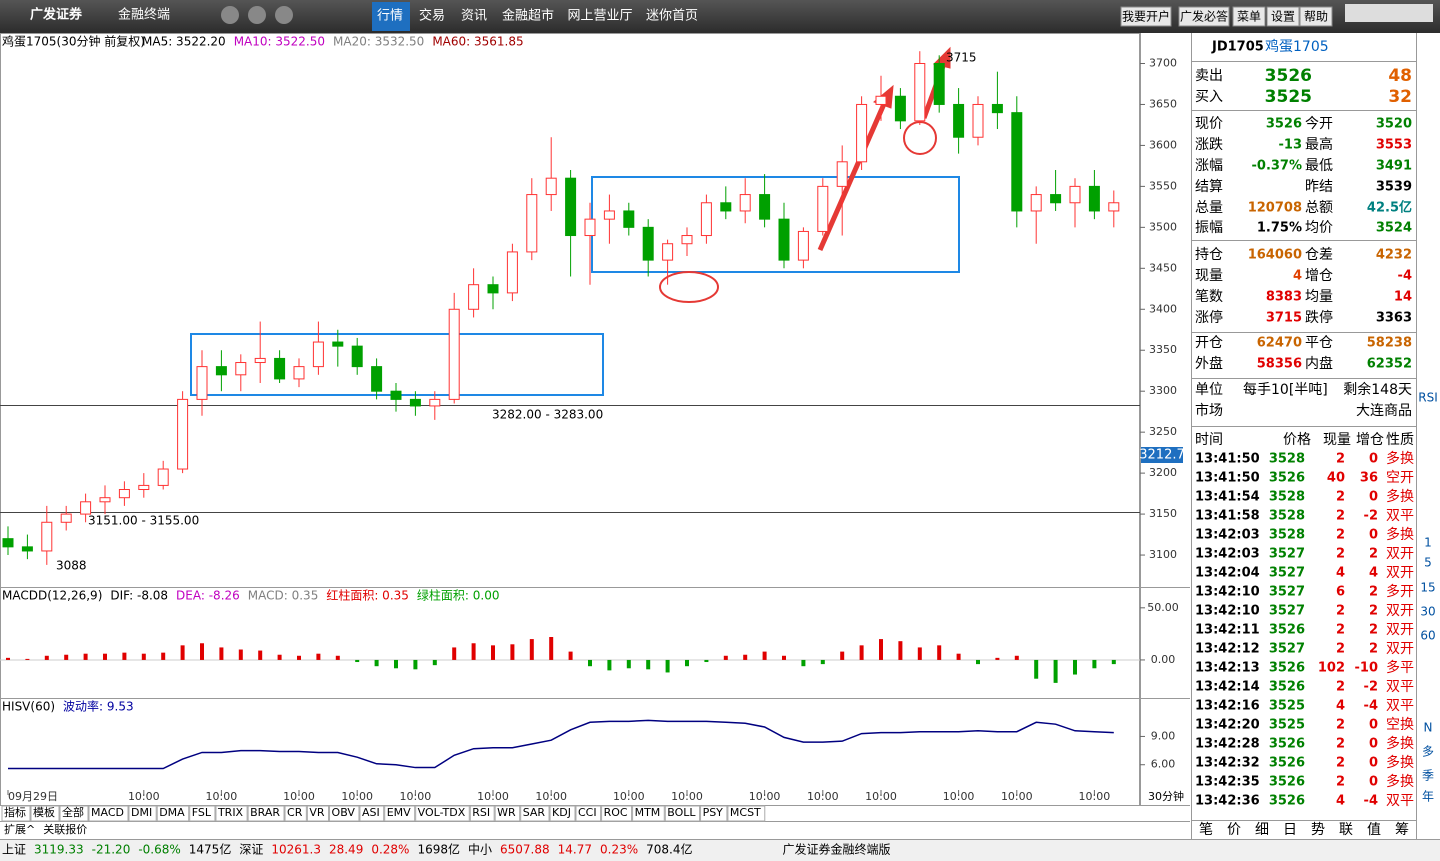 The width and height of the screenshot is (1440, 861). Describe the element at coordinates (1209, 145) in the screenshot. I see `quote-label: 涨跌` at that location.